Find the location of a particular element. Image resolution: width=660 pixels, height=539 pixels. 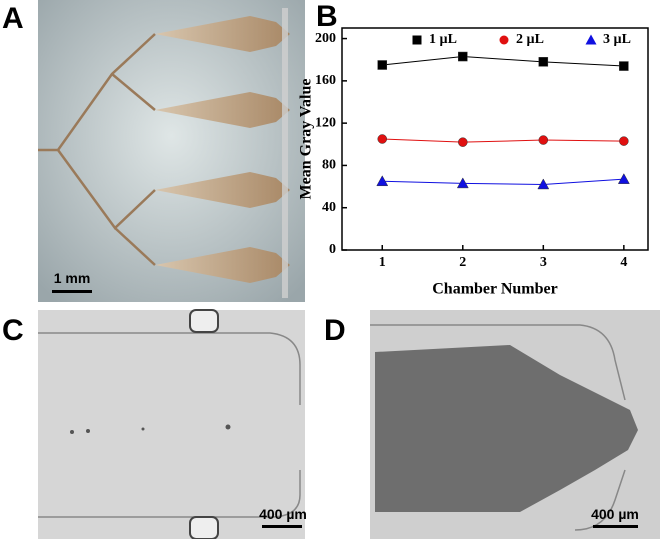

y-tick-label: 160 is located at coordinates (325, 80).